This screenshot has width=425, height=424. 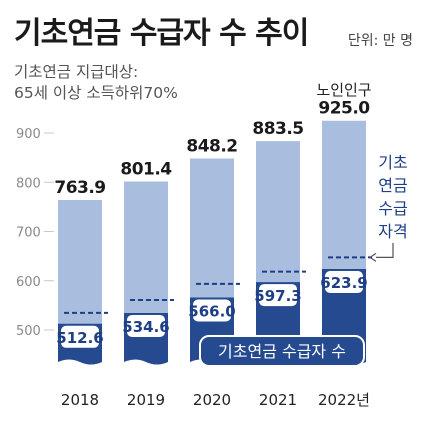 I want to click on y-tick-label: 600, so click(x=28, y=282).